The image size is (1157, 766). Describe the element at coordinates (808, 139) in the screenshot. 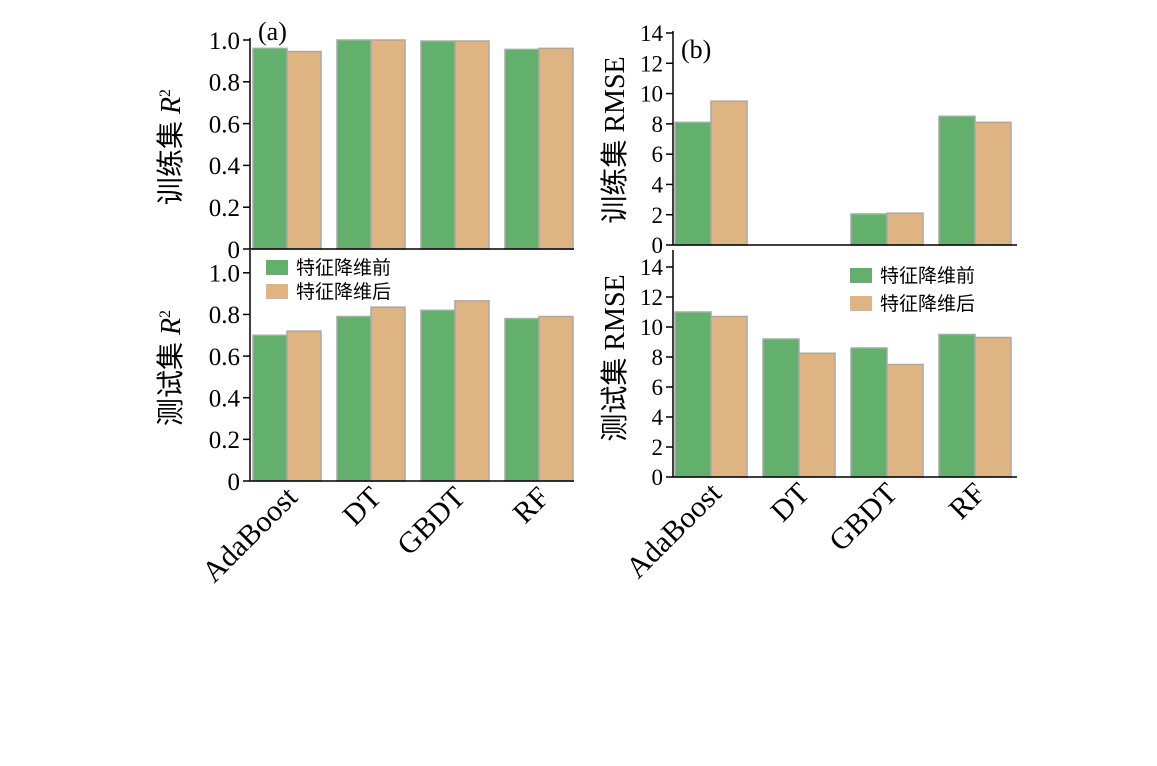

I see `chart-panel-b-train: 0 2 4 6 8 10 12 14 训练集 RMSE (b)` at that location.